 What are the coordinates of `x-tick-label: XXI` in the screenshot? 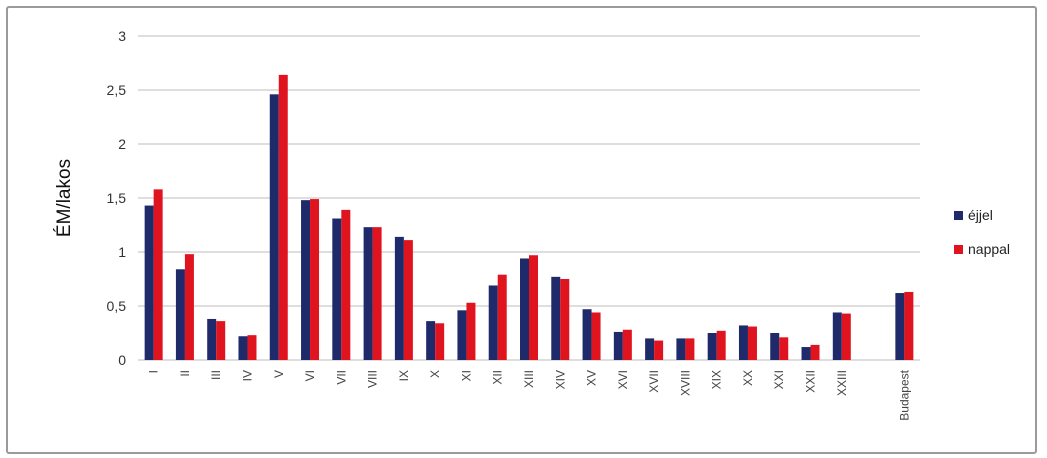 It's located at (779, 379).